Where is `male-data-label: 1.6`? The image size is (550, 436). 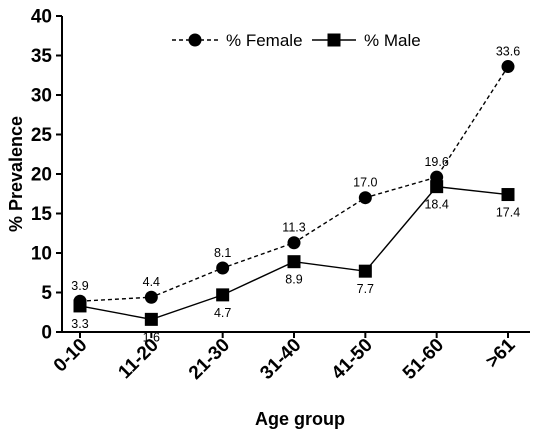 male-data-label: 1.6 is located at coordinates (151, 337).